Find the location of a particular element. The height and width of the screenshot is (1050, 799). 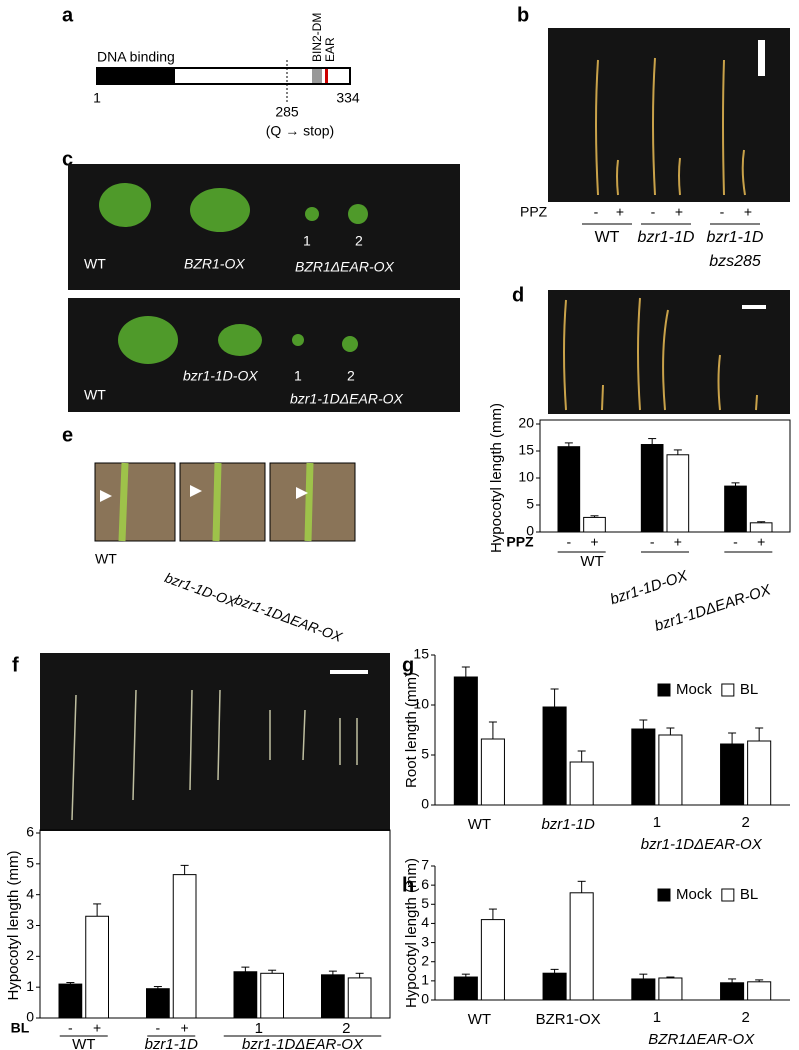

genotype: bzr1-1DΔEAR-OX is located at coordinates (347, 399).